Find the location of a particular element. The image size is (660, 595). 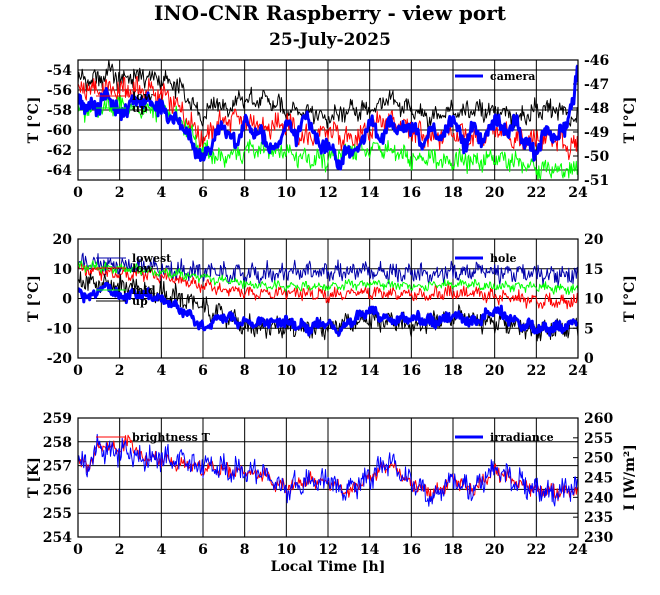

y-tick-label-right: 0 is located at coordinates (589, 359).